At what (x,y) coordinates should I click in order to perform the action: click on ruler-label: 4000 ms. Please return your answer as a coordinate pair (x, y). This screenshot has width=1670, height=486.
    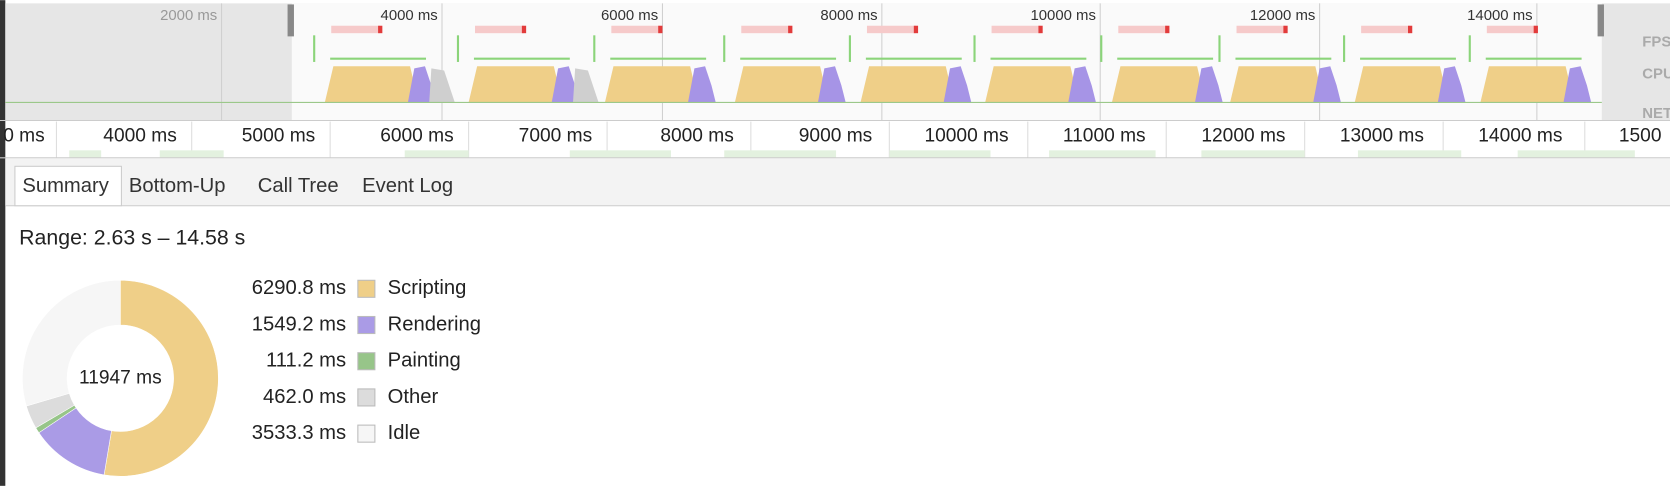
    Looking at the image, I should click on (139, 136).